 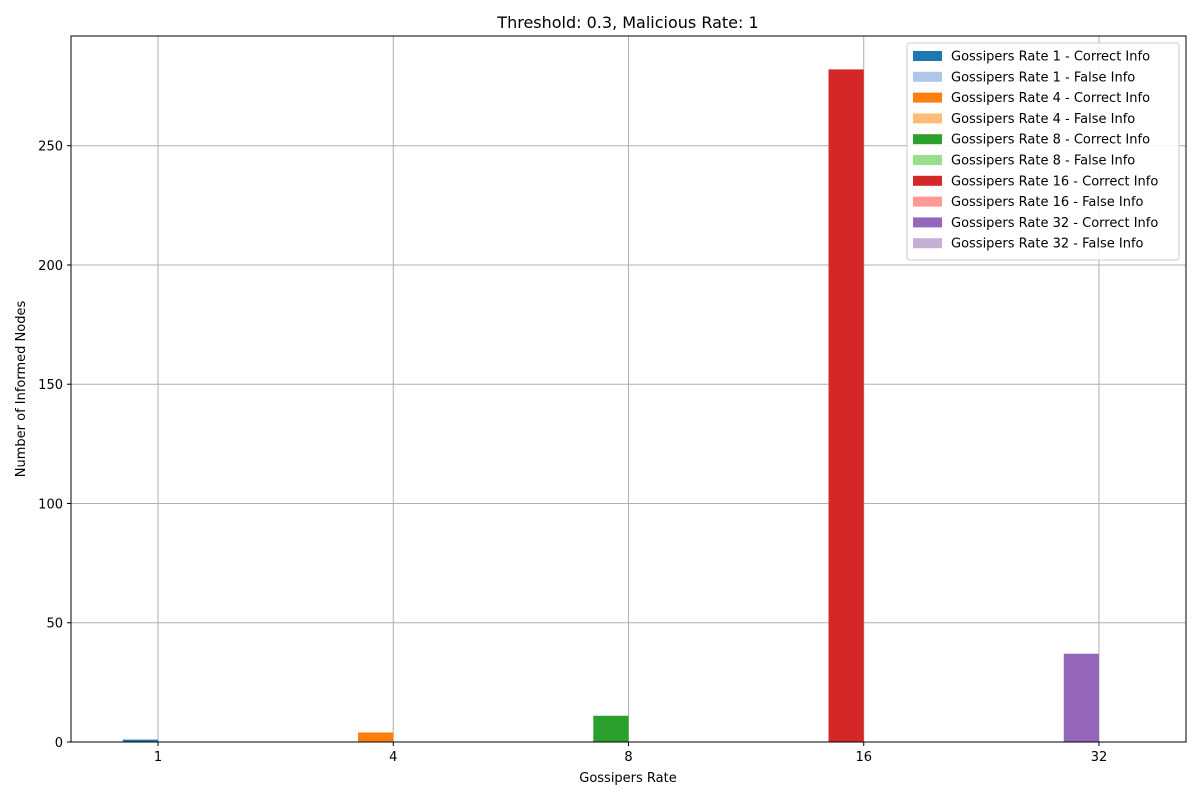 I want to click on bar-16-correct, so click(x=846, y=405).